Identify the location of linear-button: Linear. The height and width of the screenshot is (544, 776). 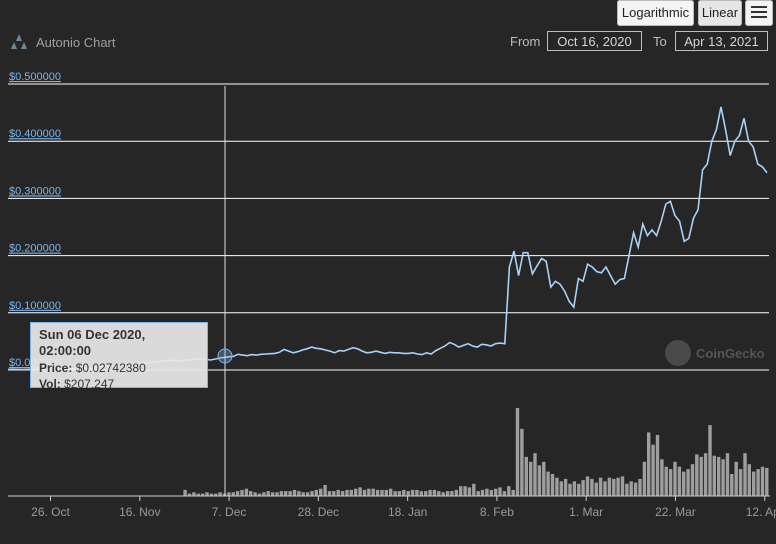
(720, 13).